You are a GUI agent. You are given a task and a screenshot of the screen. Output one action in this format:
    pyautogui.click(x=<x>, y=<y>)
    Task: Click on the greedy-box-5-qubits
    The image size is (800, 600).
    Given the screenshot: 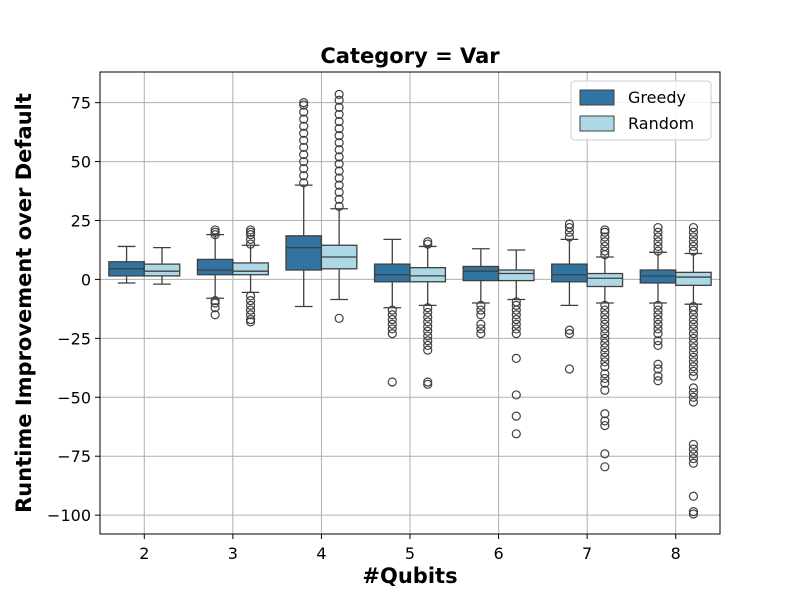 What is the action you would take?
    pyautogui.click(x=392, y=312)
    